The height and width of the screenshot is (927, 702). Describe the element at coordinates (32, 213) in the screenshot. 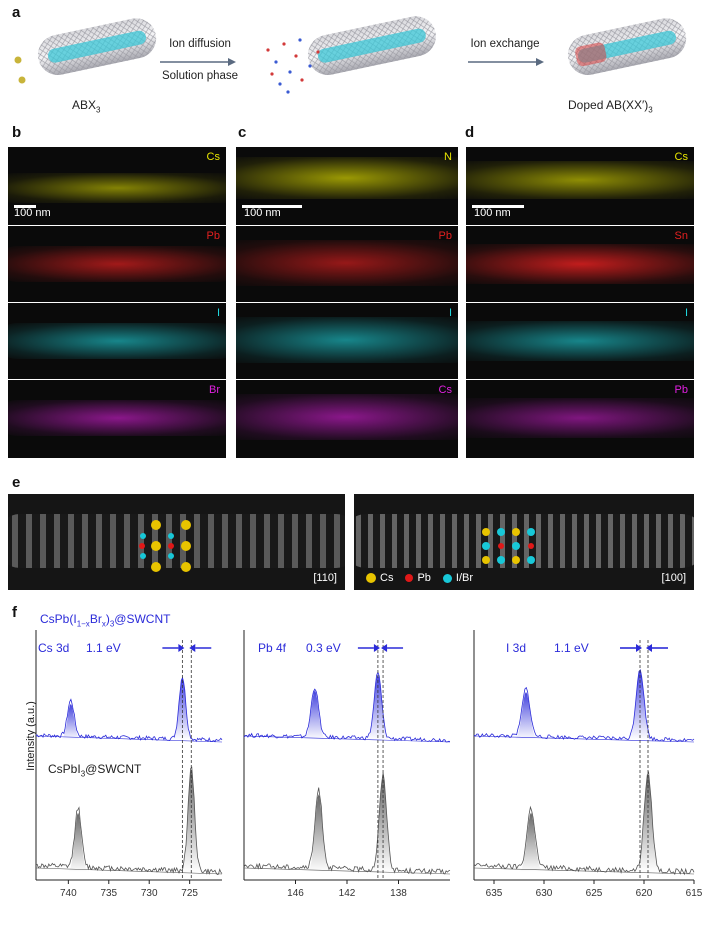

I see `scale-bar-b-label: 100 nm` at that location.